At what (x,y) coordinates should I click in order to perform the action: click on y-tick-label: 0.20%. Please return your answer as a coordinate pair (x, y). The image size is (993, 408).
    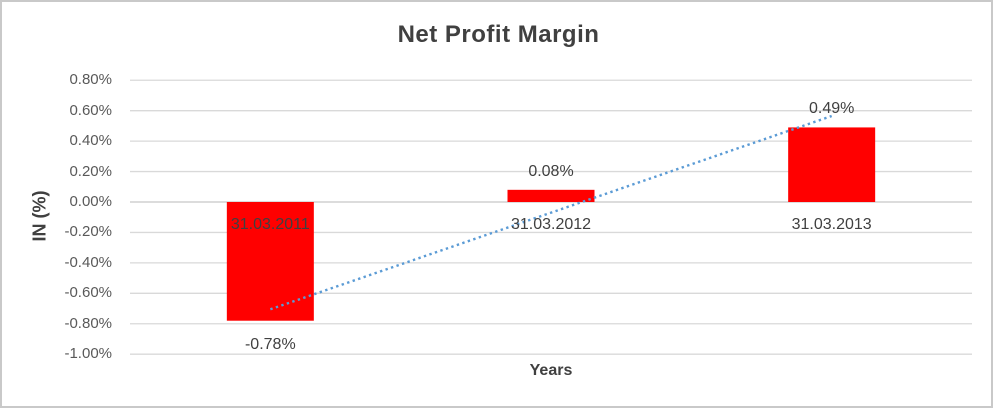
    Looking at the image, I should click on (90, 171).